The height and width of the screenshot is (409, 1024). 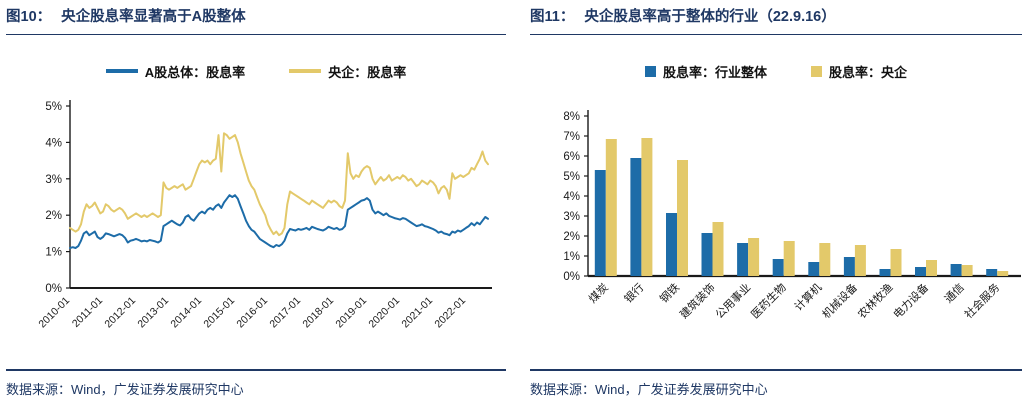 What do you see at coordinates (714, 72) in the screenshot?
I see `legend-label: 股息率：行业整体` at bounding box center [714, 72].